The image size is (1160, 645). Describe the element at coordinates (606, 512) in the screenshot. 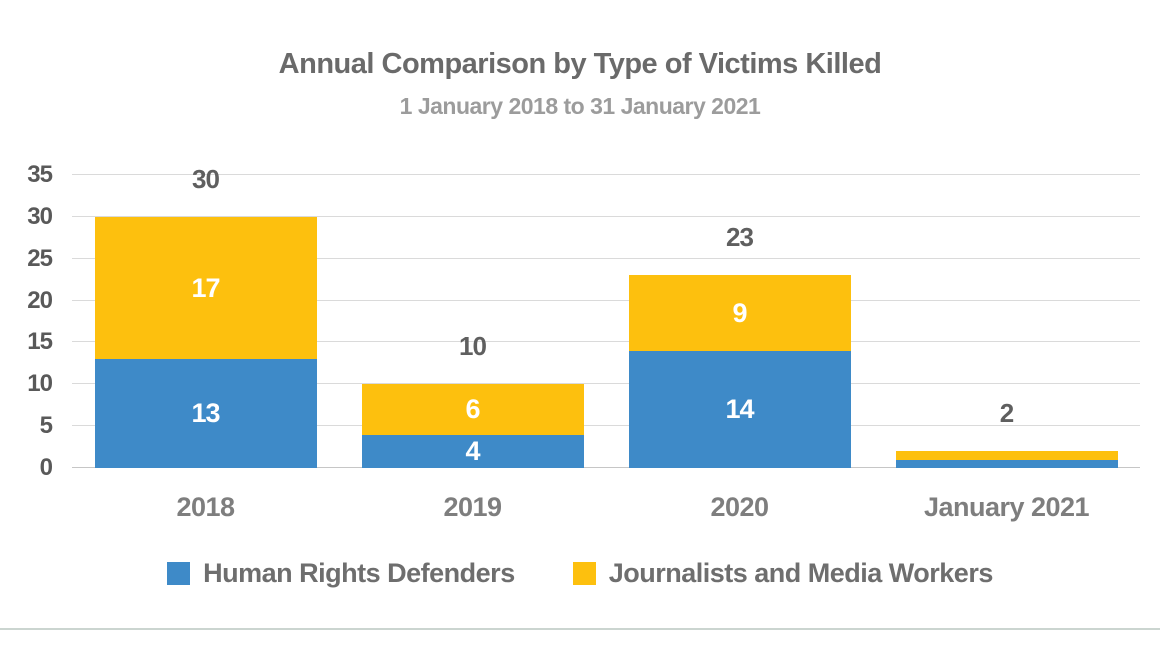

I see `x-axis: 2018 2019 2020 January 2021` at that location.